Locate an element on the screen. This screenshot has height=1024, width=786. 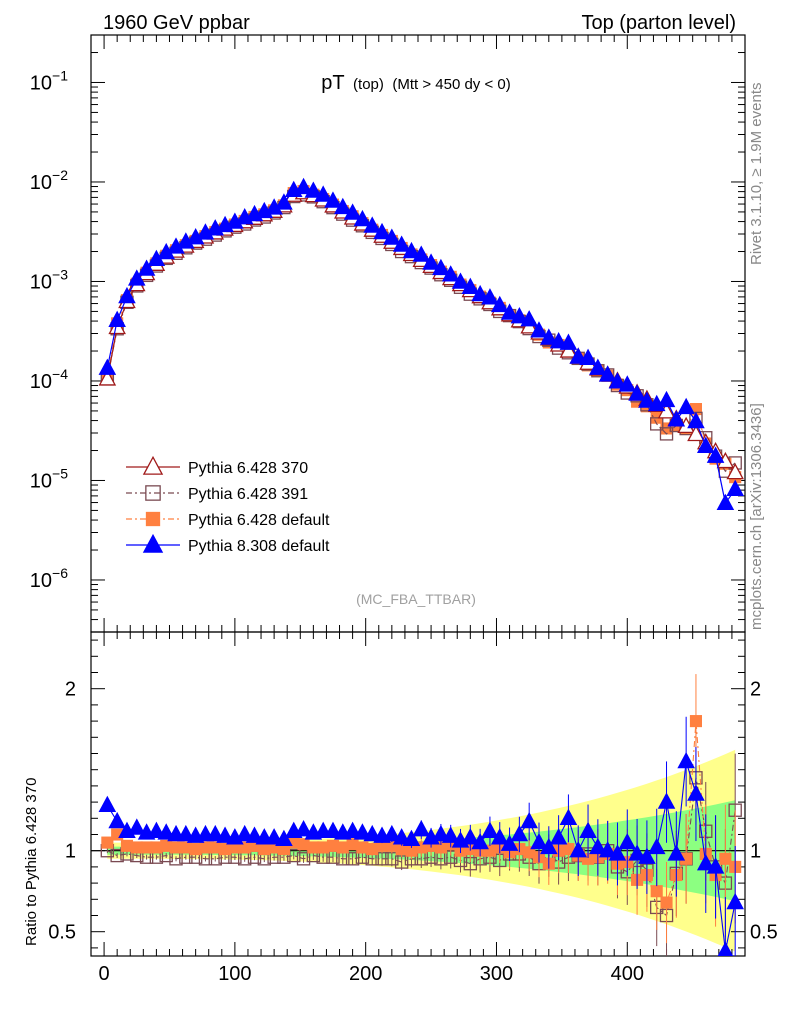
plot-title-main: pT is located at coordinates (332, 83).